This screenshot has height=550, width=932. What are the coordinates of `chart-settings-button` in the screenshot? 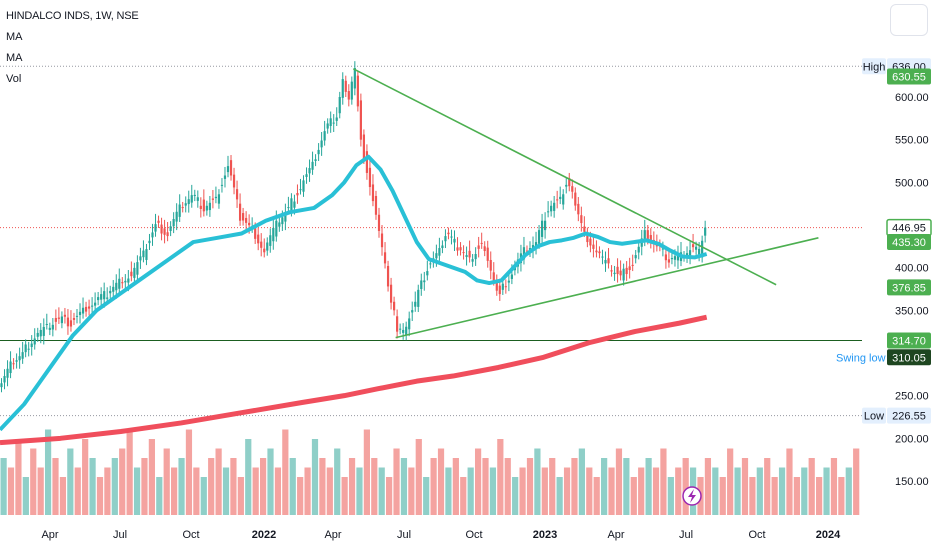 It's located at (909, 20).